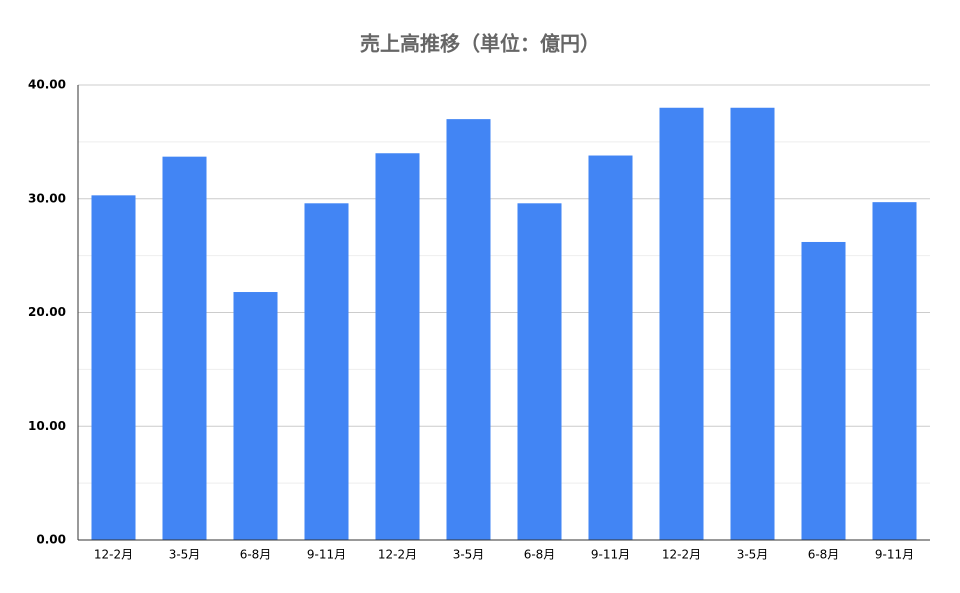  What do you see at coordinates (47, 198) in the screenshot?
I see `y-tick-label: 30.00` at bounding box center [47, 198].